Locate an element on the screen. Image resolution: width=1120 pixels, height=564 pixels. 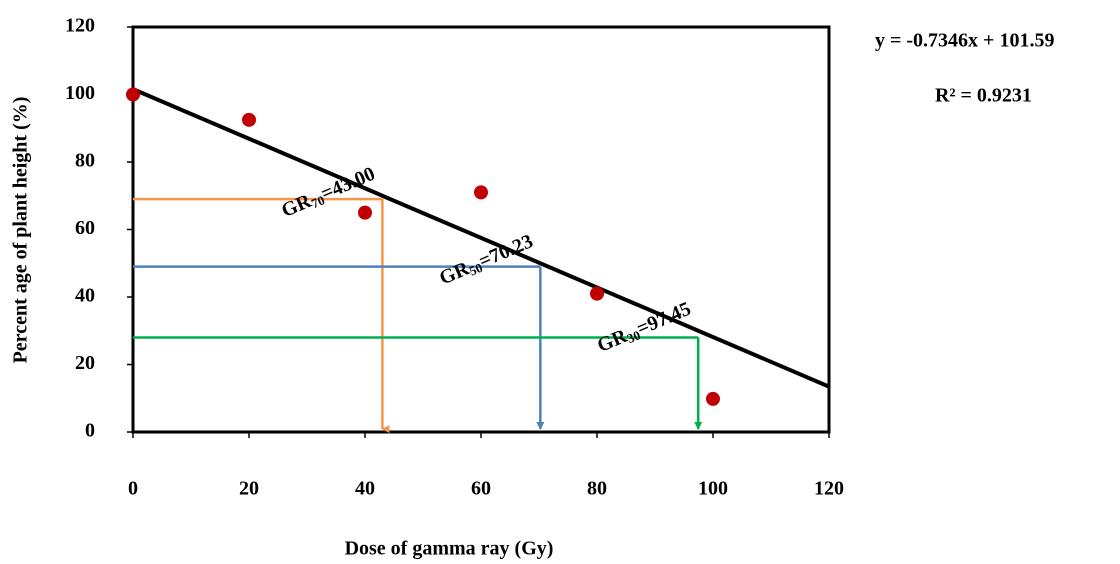
annotation-value: =97.45 is located at coordinates (663, 318).